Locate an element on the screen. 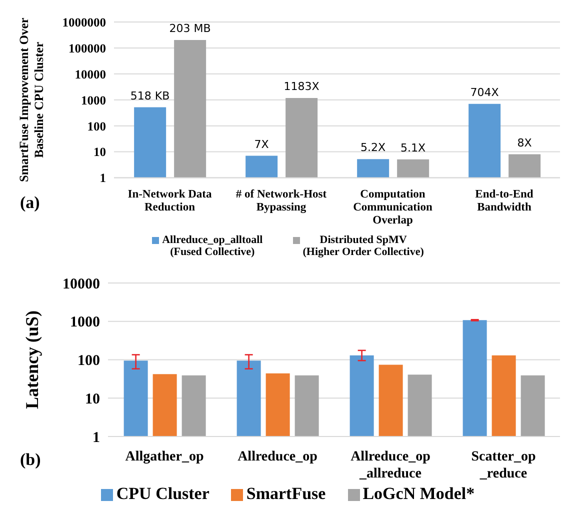 The height and width of the screenshot is (512, 576). x-tick-label: In-Network Data Reduction is located at coordinates (170, 201).